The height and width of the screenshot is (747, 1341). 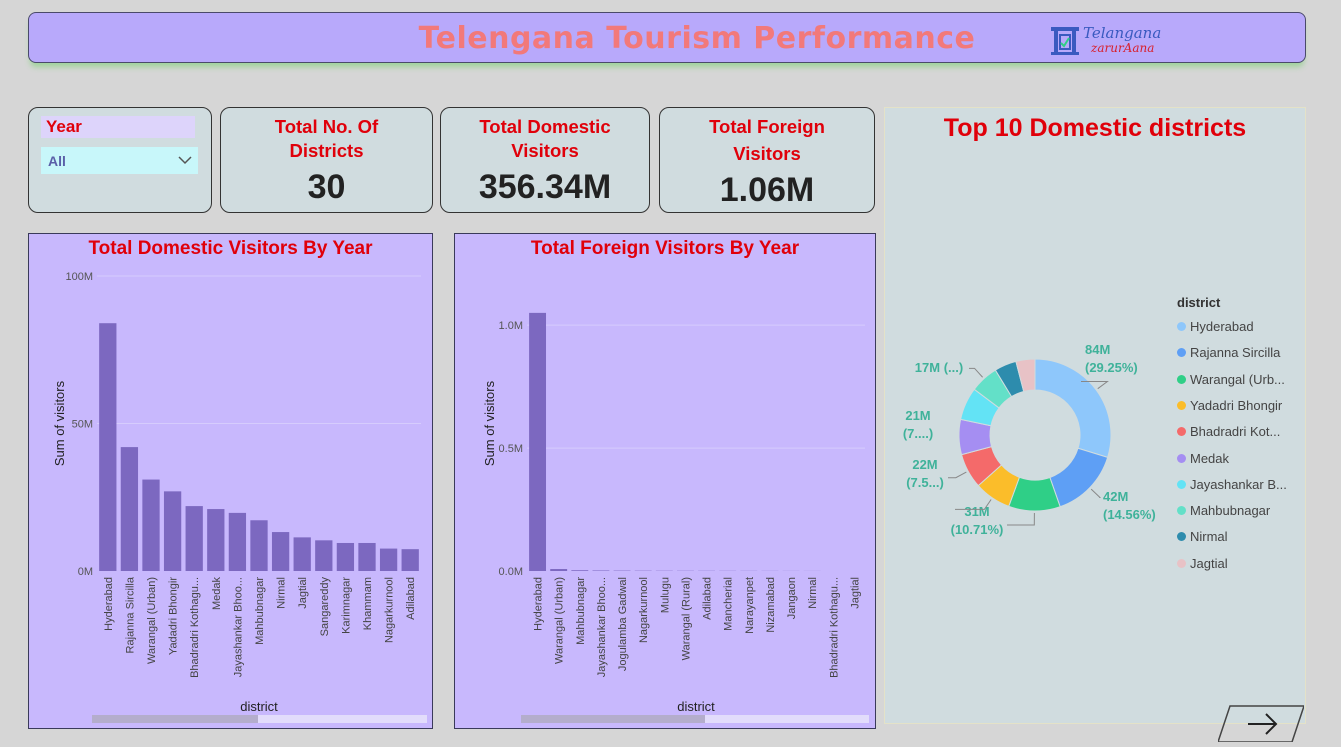 I want to click on legend-item: Yadadri Bhongir, so click(x=1229, y=405).